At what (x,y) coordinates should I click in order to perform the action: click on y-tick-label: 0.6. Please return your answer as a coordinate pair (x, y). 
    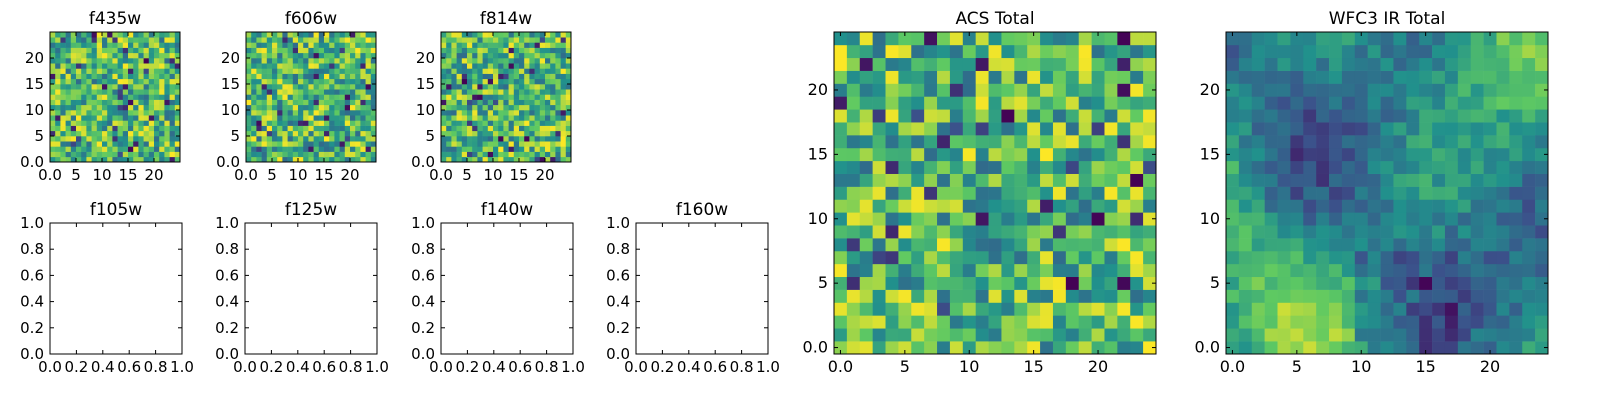
    Looking at the image, I should click on (423, 275).